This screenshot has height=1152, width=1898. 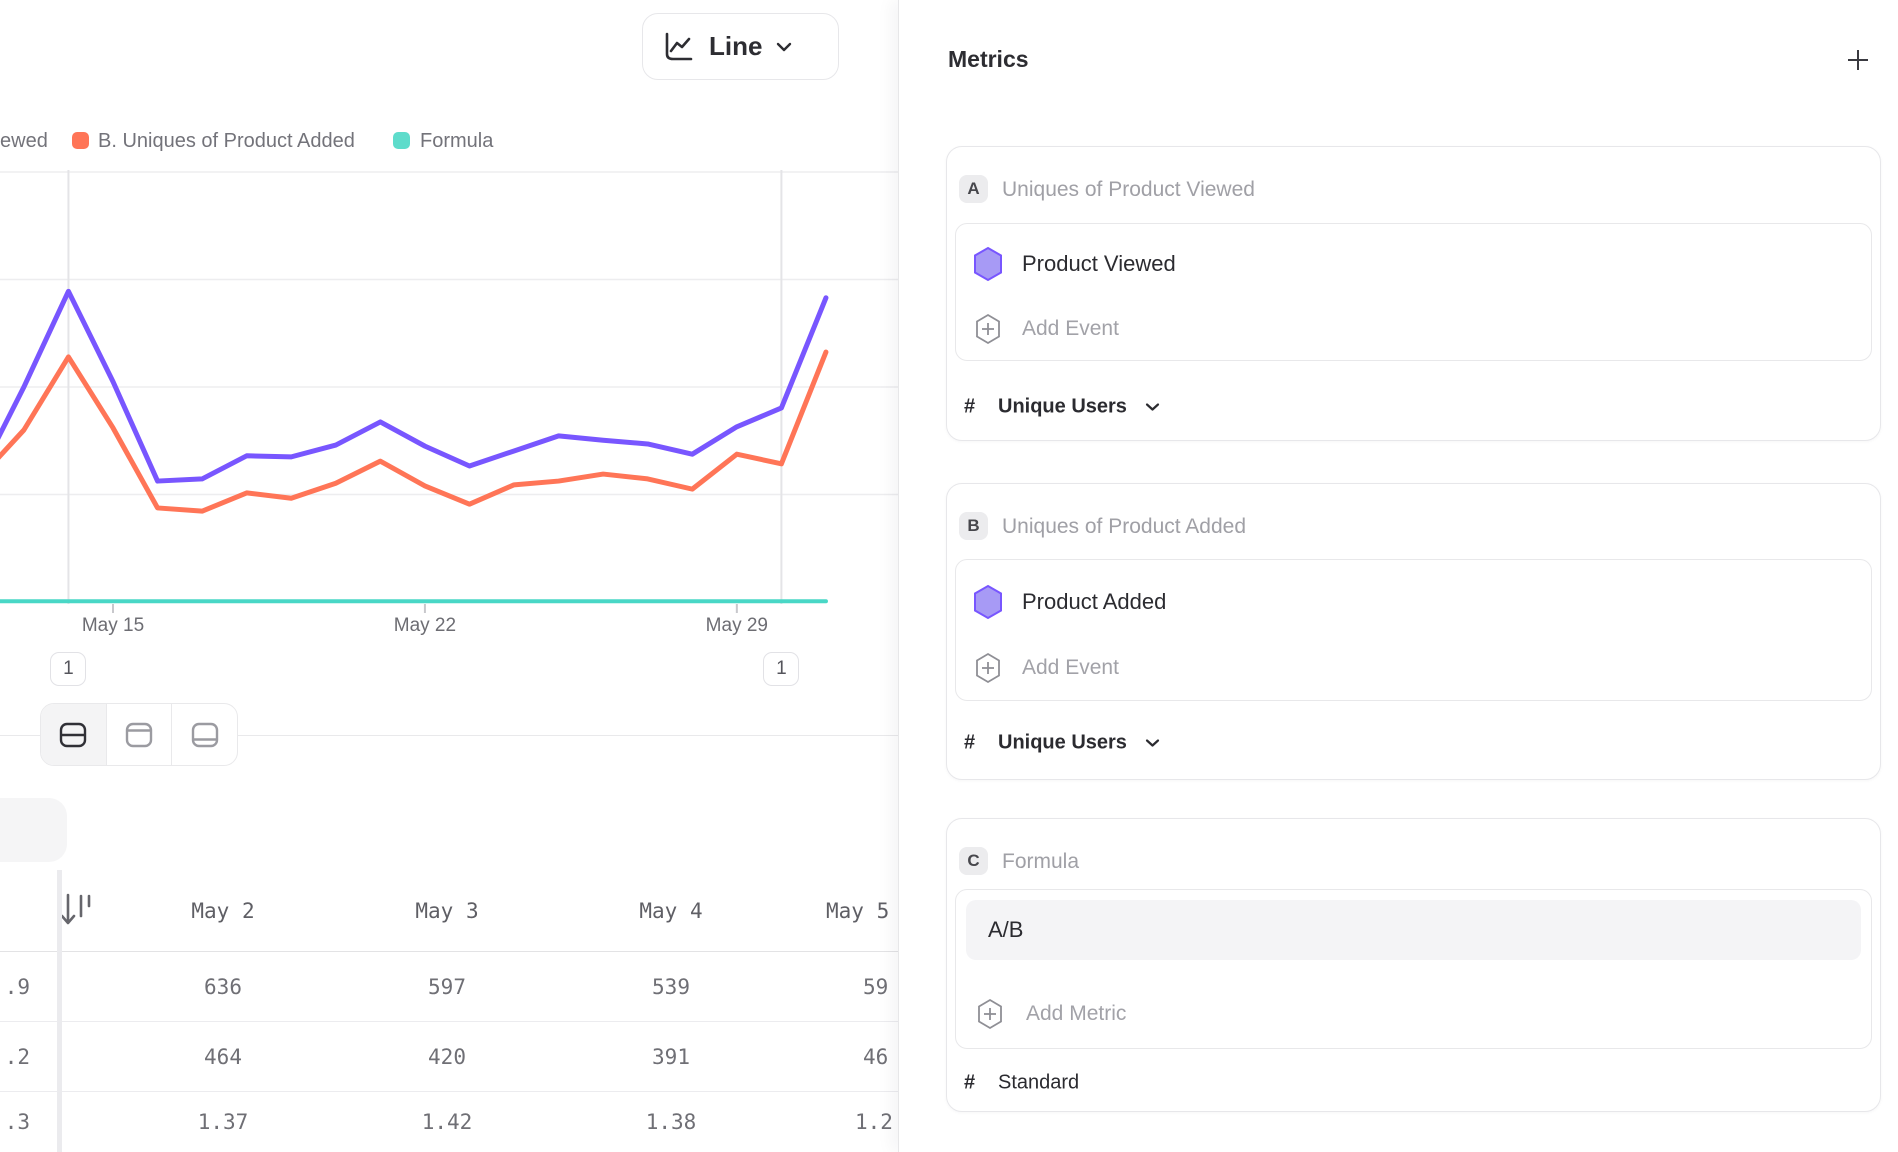 I want to click on legend-item-b-label: B. Uniques of Product Added, so click(x=226, y=141).